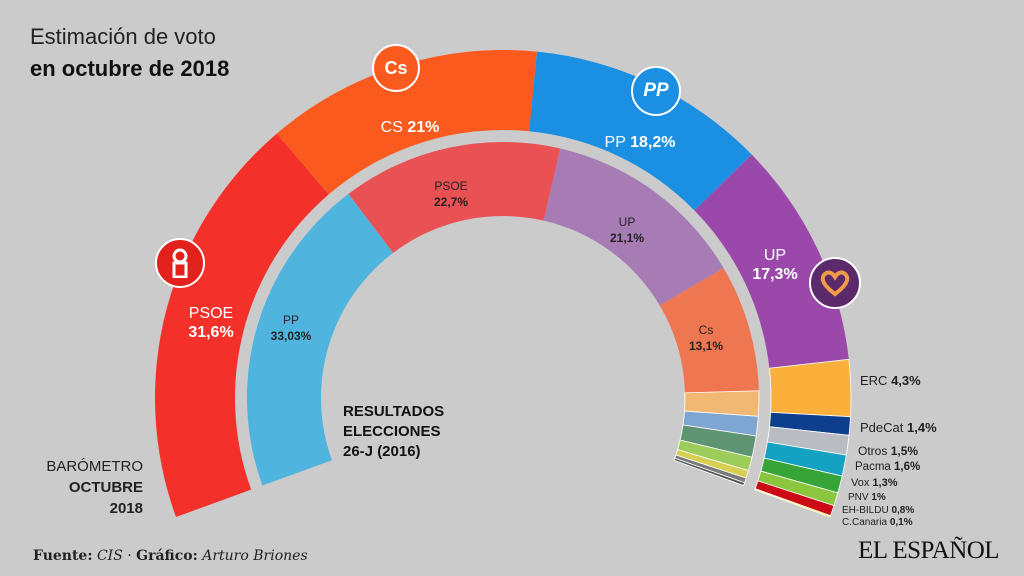 The image size is (1024, 576). What do you see at coordinates (410, 127) in the screenshot?
I see `label-cs-outer: CS 21%` at bounding box center [410, 127].